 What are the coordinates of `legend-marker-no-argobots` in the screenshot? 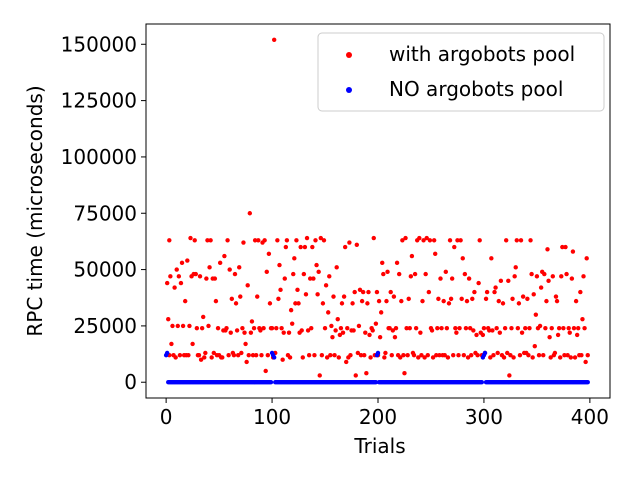 It's located at (349, 90).